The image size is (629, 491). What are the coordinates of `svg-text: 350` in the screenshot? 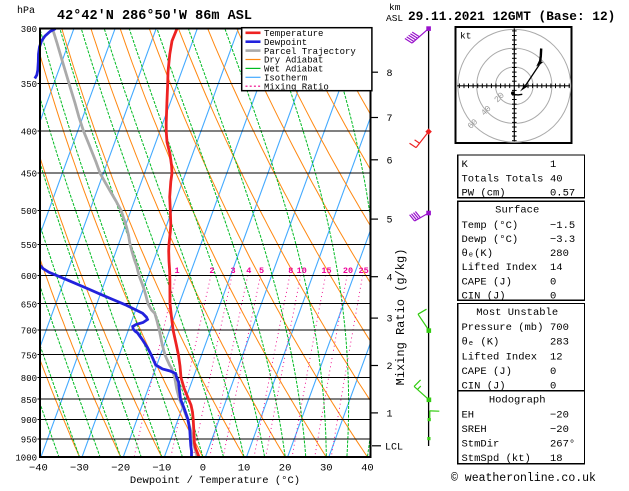 It's located at (29, 85).